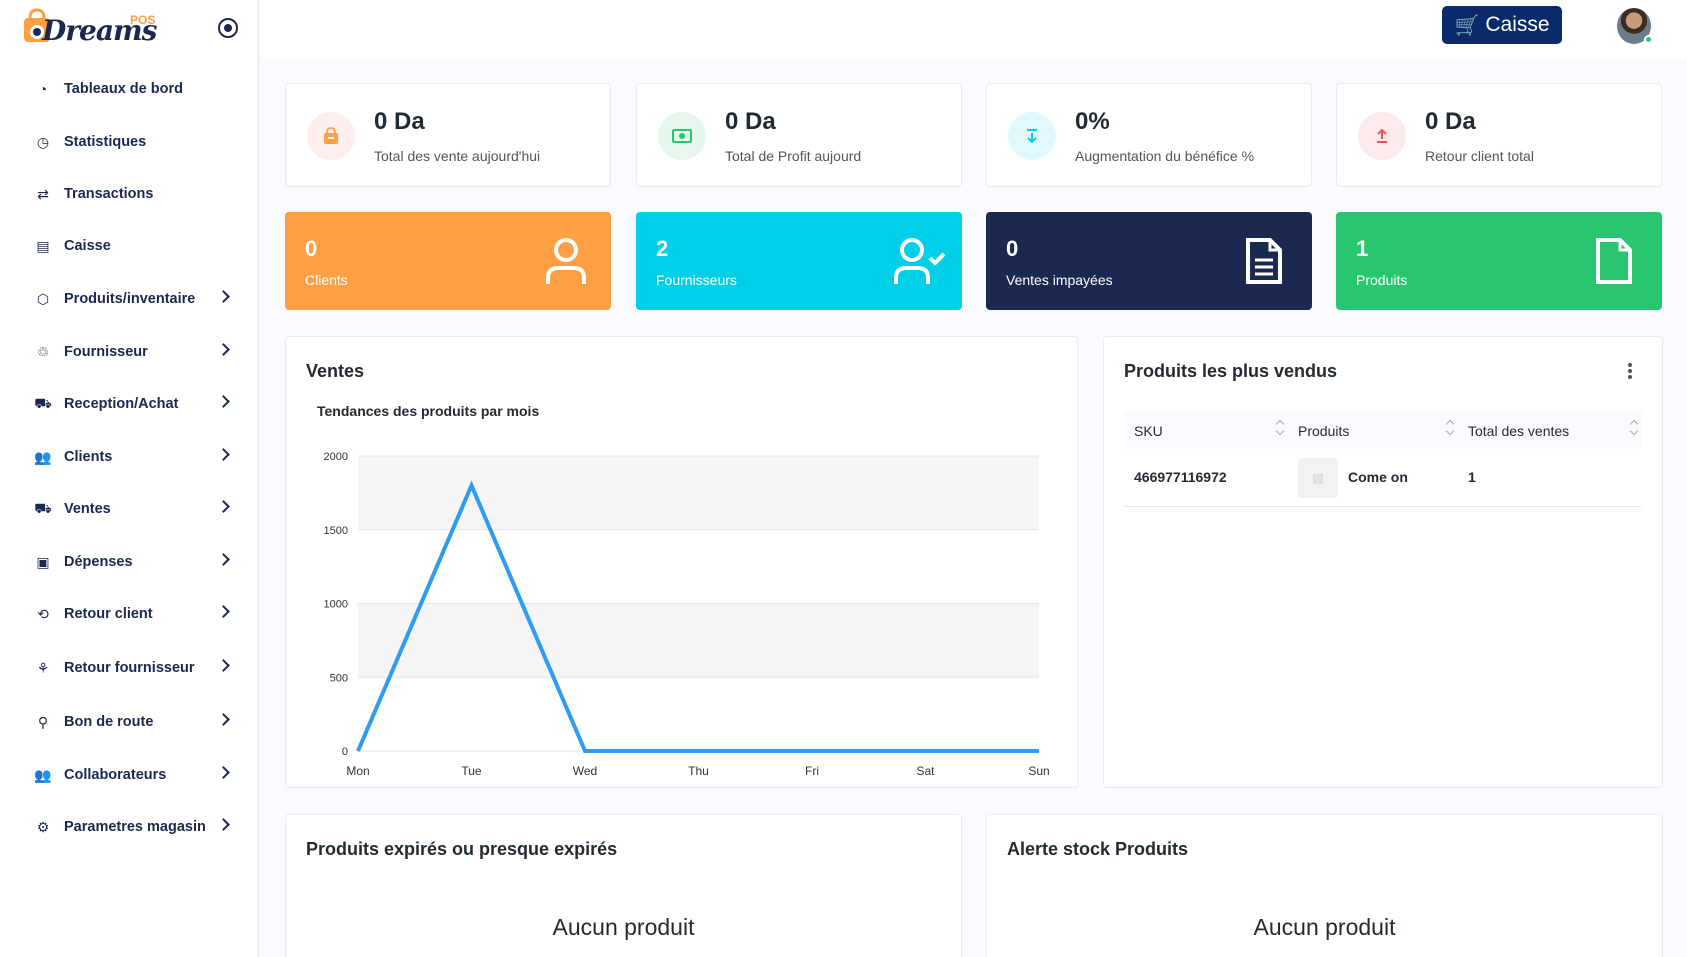 This screenshot has width=1687, height=957. What do you see at coordinates (43, 774) in the screenshot?
I see `team-icon: 👥` at bounding box center [43, 774].